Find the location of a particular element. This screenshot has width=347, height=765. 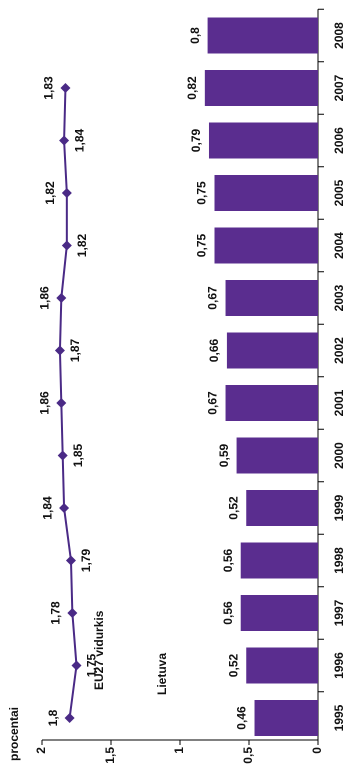

x-tick-label: 2008 is located at coordinates (339, 35).